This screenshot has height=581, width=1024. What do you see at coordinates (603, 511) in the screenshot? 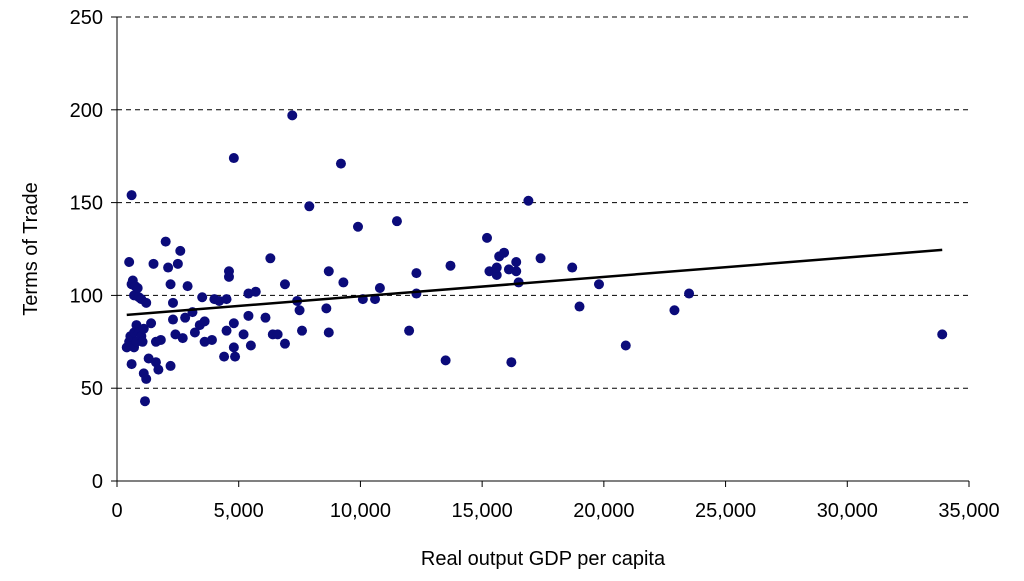
I see `x-tick-label: 20,000` at bounding box center [603, 511].